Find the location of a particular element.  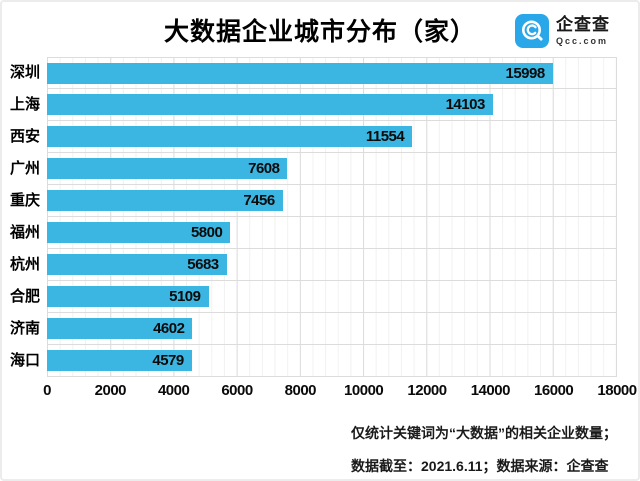

category-label: 深圳 is located at coordinates (24, 72).